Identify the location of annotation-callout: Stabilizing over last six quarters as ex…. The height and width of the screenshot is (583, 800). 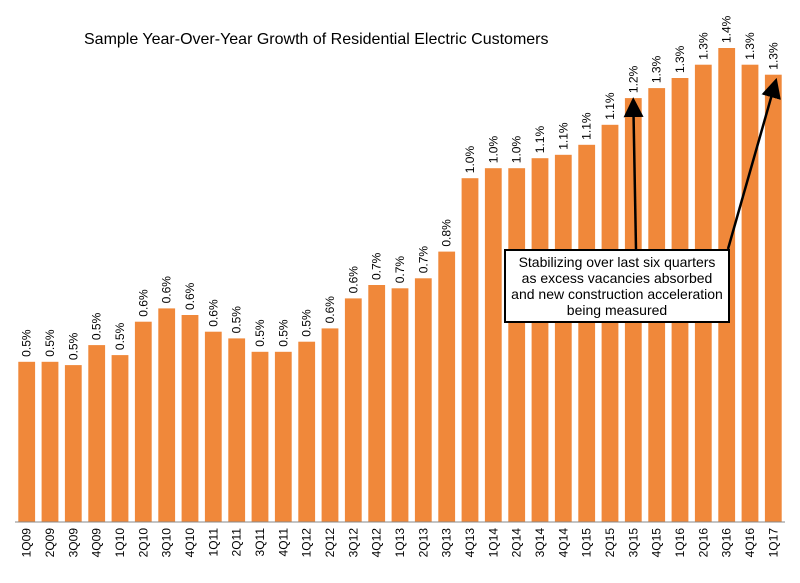
(617, 286).